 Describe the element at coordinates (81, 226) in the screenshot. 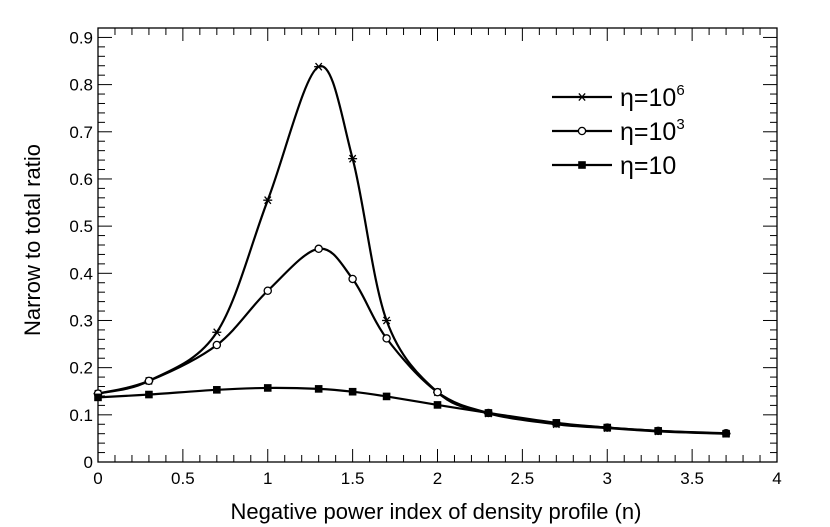

I see `y-tick-label: 0.5` at that location.